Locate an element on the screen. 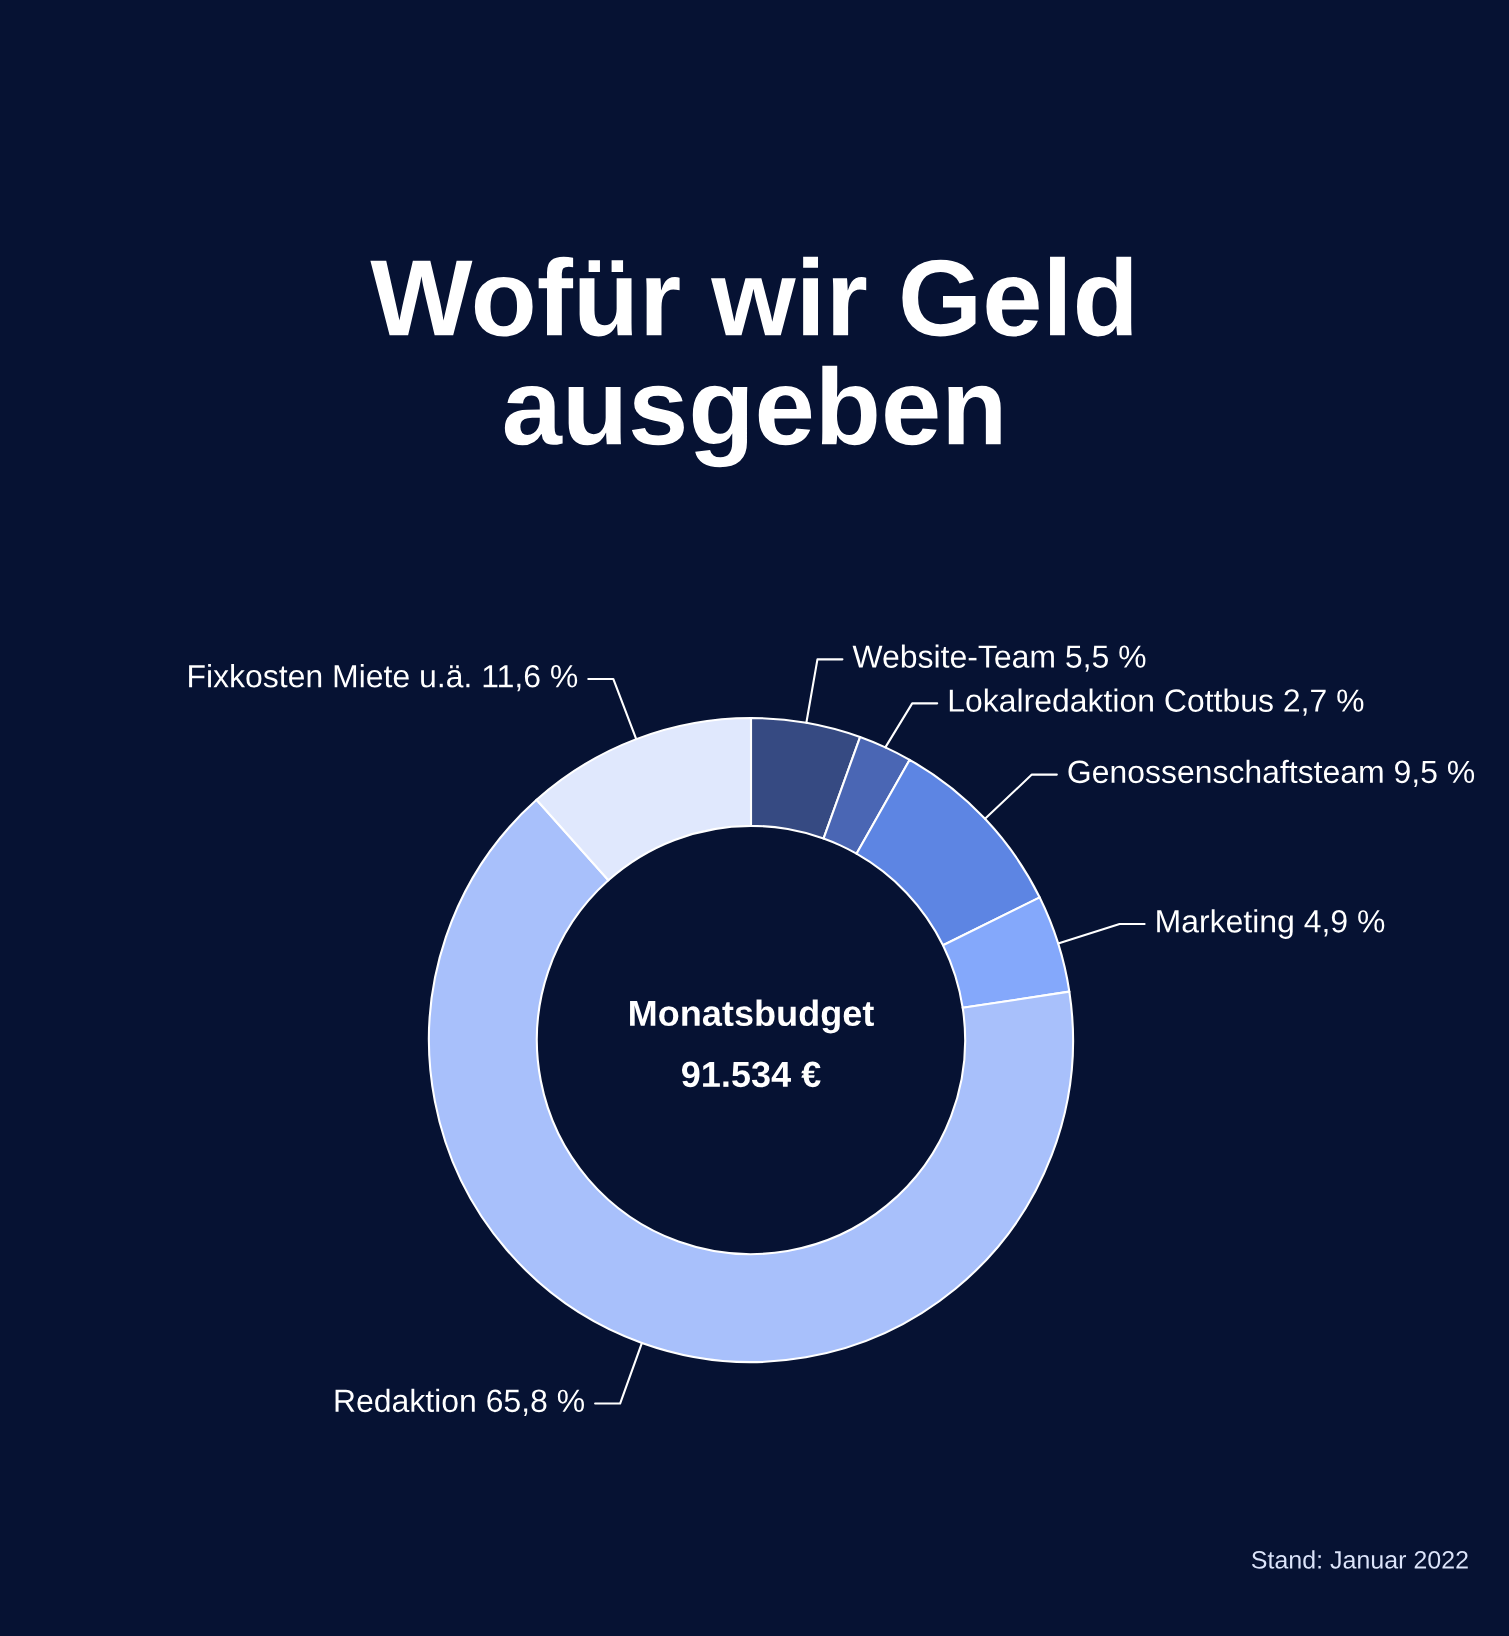 The width and height of the screenshot is (1509, 1636). text: 91.534 € is located at coordinates (751, 1074).